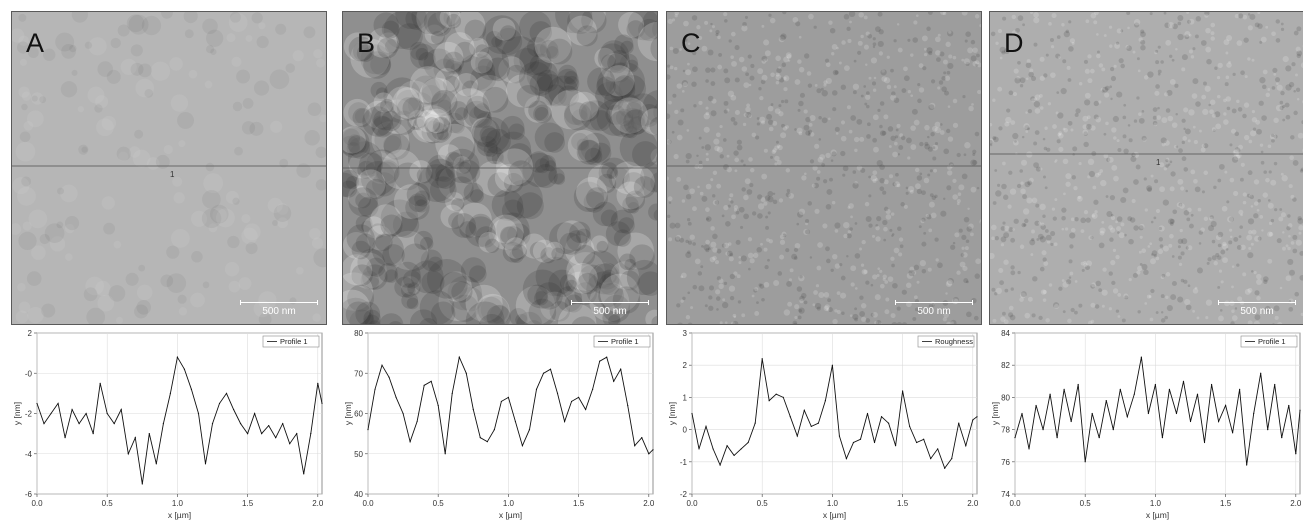 The height and width of the screenshot is (529, 1303). What do you see at coordinates (366, 43) in the screenshot?
I see `panel-letter: B` at bounding box center [366, 43].